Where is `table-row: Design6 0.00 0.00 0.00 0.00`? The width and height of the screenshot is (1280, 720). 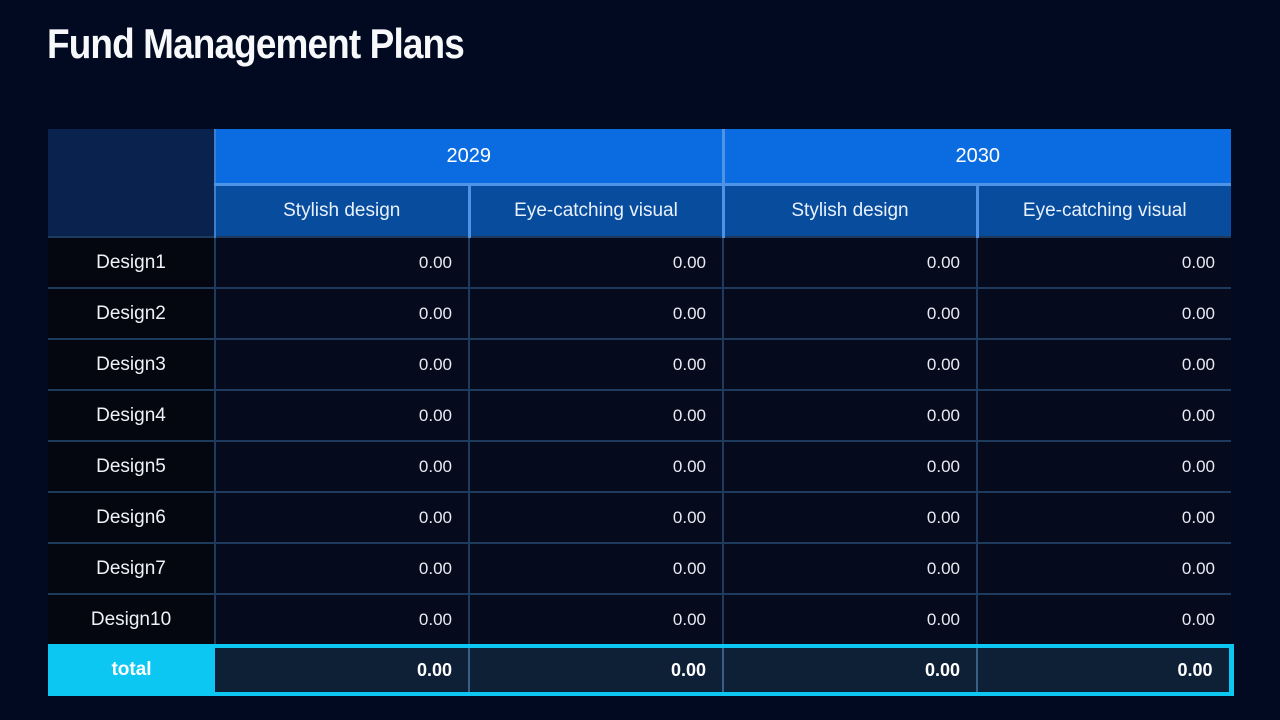
table-row: Design6 0.00 0.00 0.00 0.00 is located at coordinates (639, 517).